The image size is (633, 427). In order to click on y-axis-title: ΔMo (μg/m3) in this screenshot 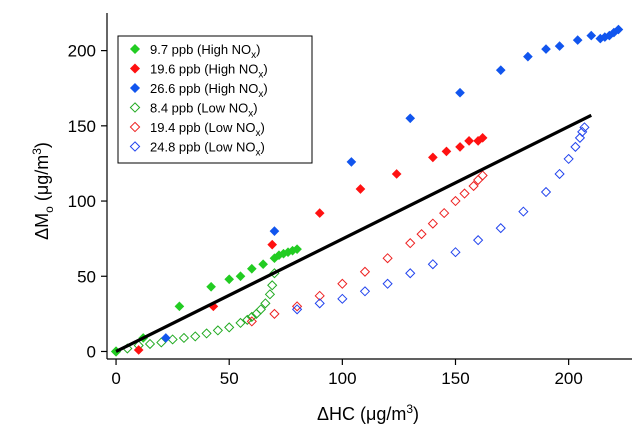, I will do `click(43, 191)`.